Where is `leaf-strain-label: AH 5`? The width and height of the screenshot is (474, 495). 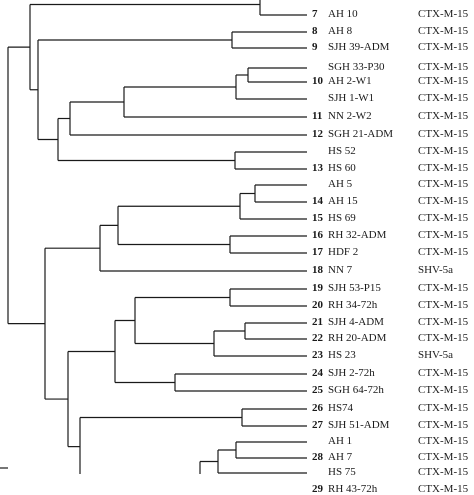
leaf-strain-label: AH 5 is located at coordinates (340, 184).